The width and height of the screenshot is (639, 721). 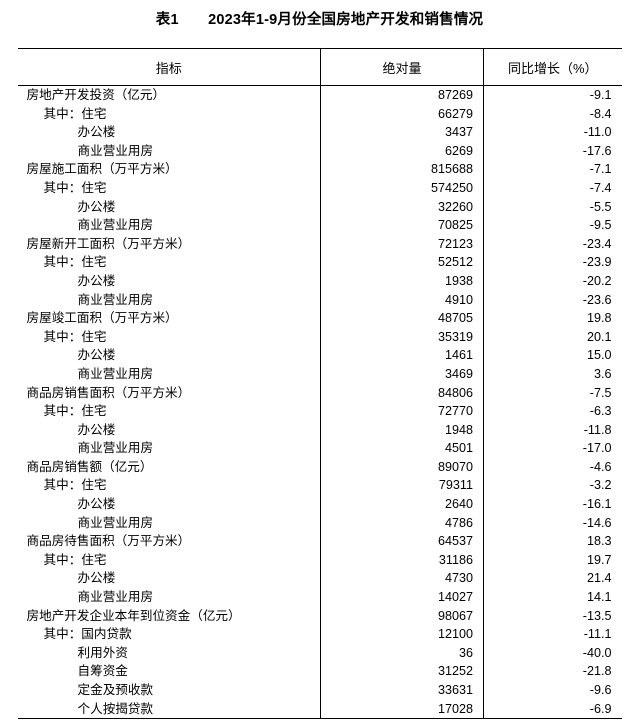 I want to click on table-row: 房屋新开工面积（万平方米） 72123 -23.4, so click(x=320, y=244).